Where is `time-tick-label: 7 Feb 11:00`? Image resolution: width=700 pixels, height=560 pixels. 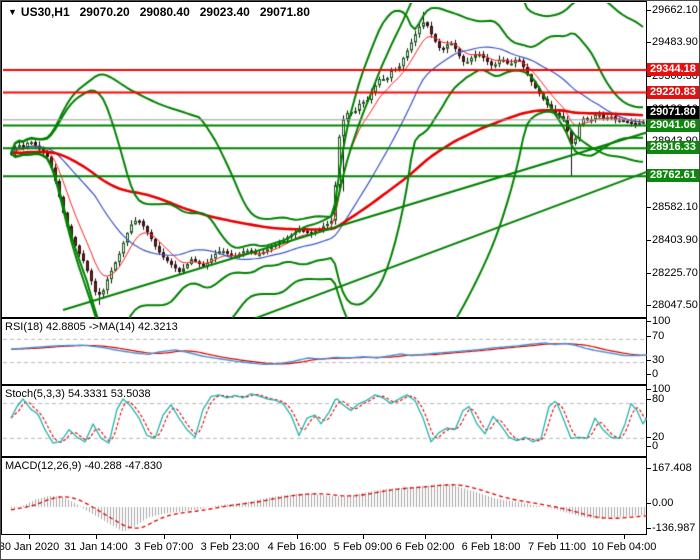
time-tick-label: 7 Feb 11:00 is located at coordinates (557, 547).